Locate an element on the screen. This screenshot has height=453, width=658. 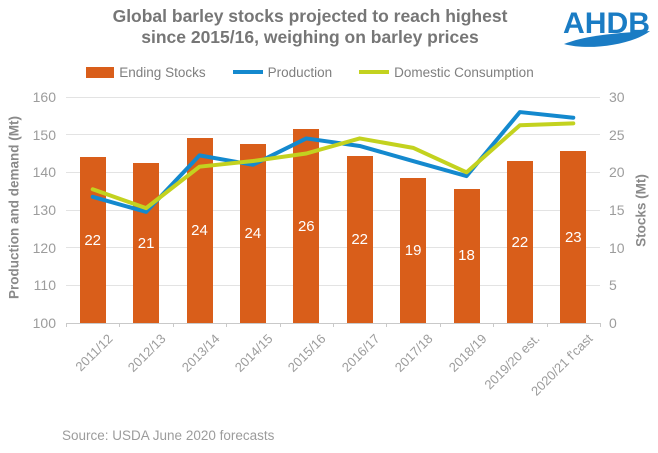
ending-stocks-bar: 19 is located at coordinates (413, 250).